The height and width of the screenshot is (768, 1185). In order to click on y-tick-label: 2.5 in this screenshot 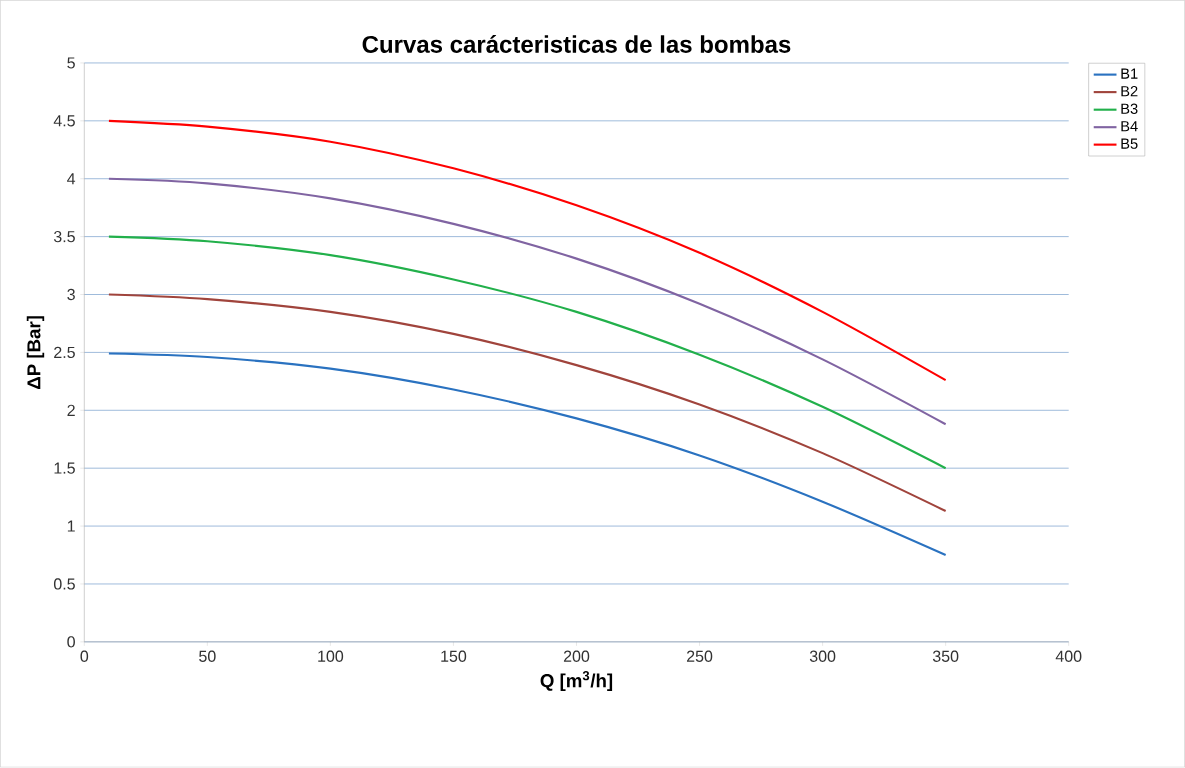, I will do `click(64, 352)`.